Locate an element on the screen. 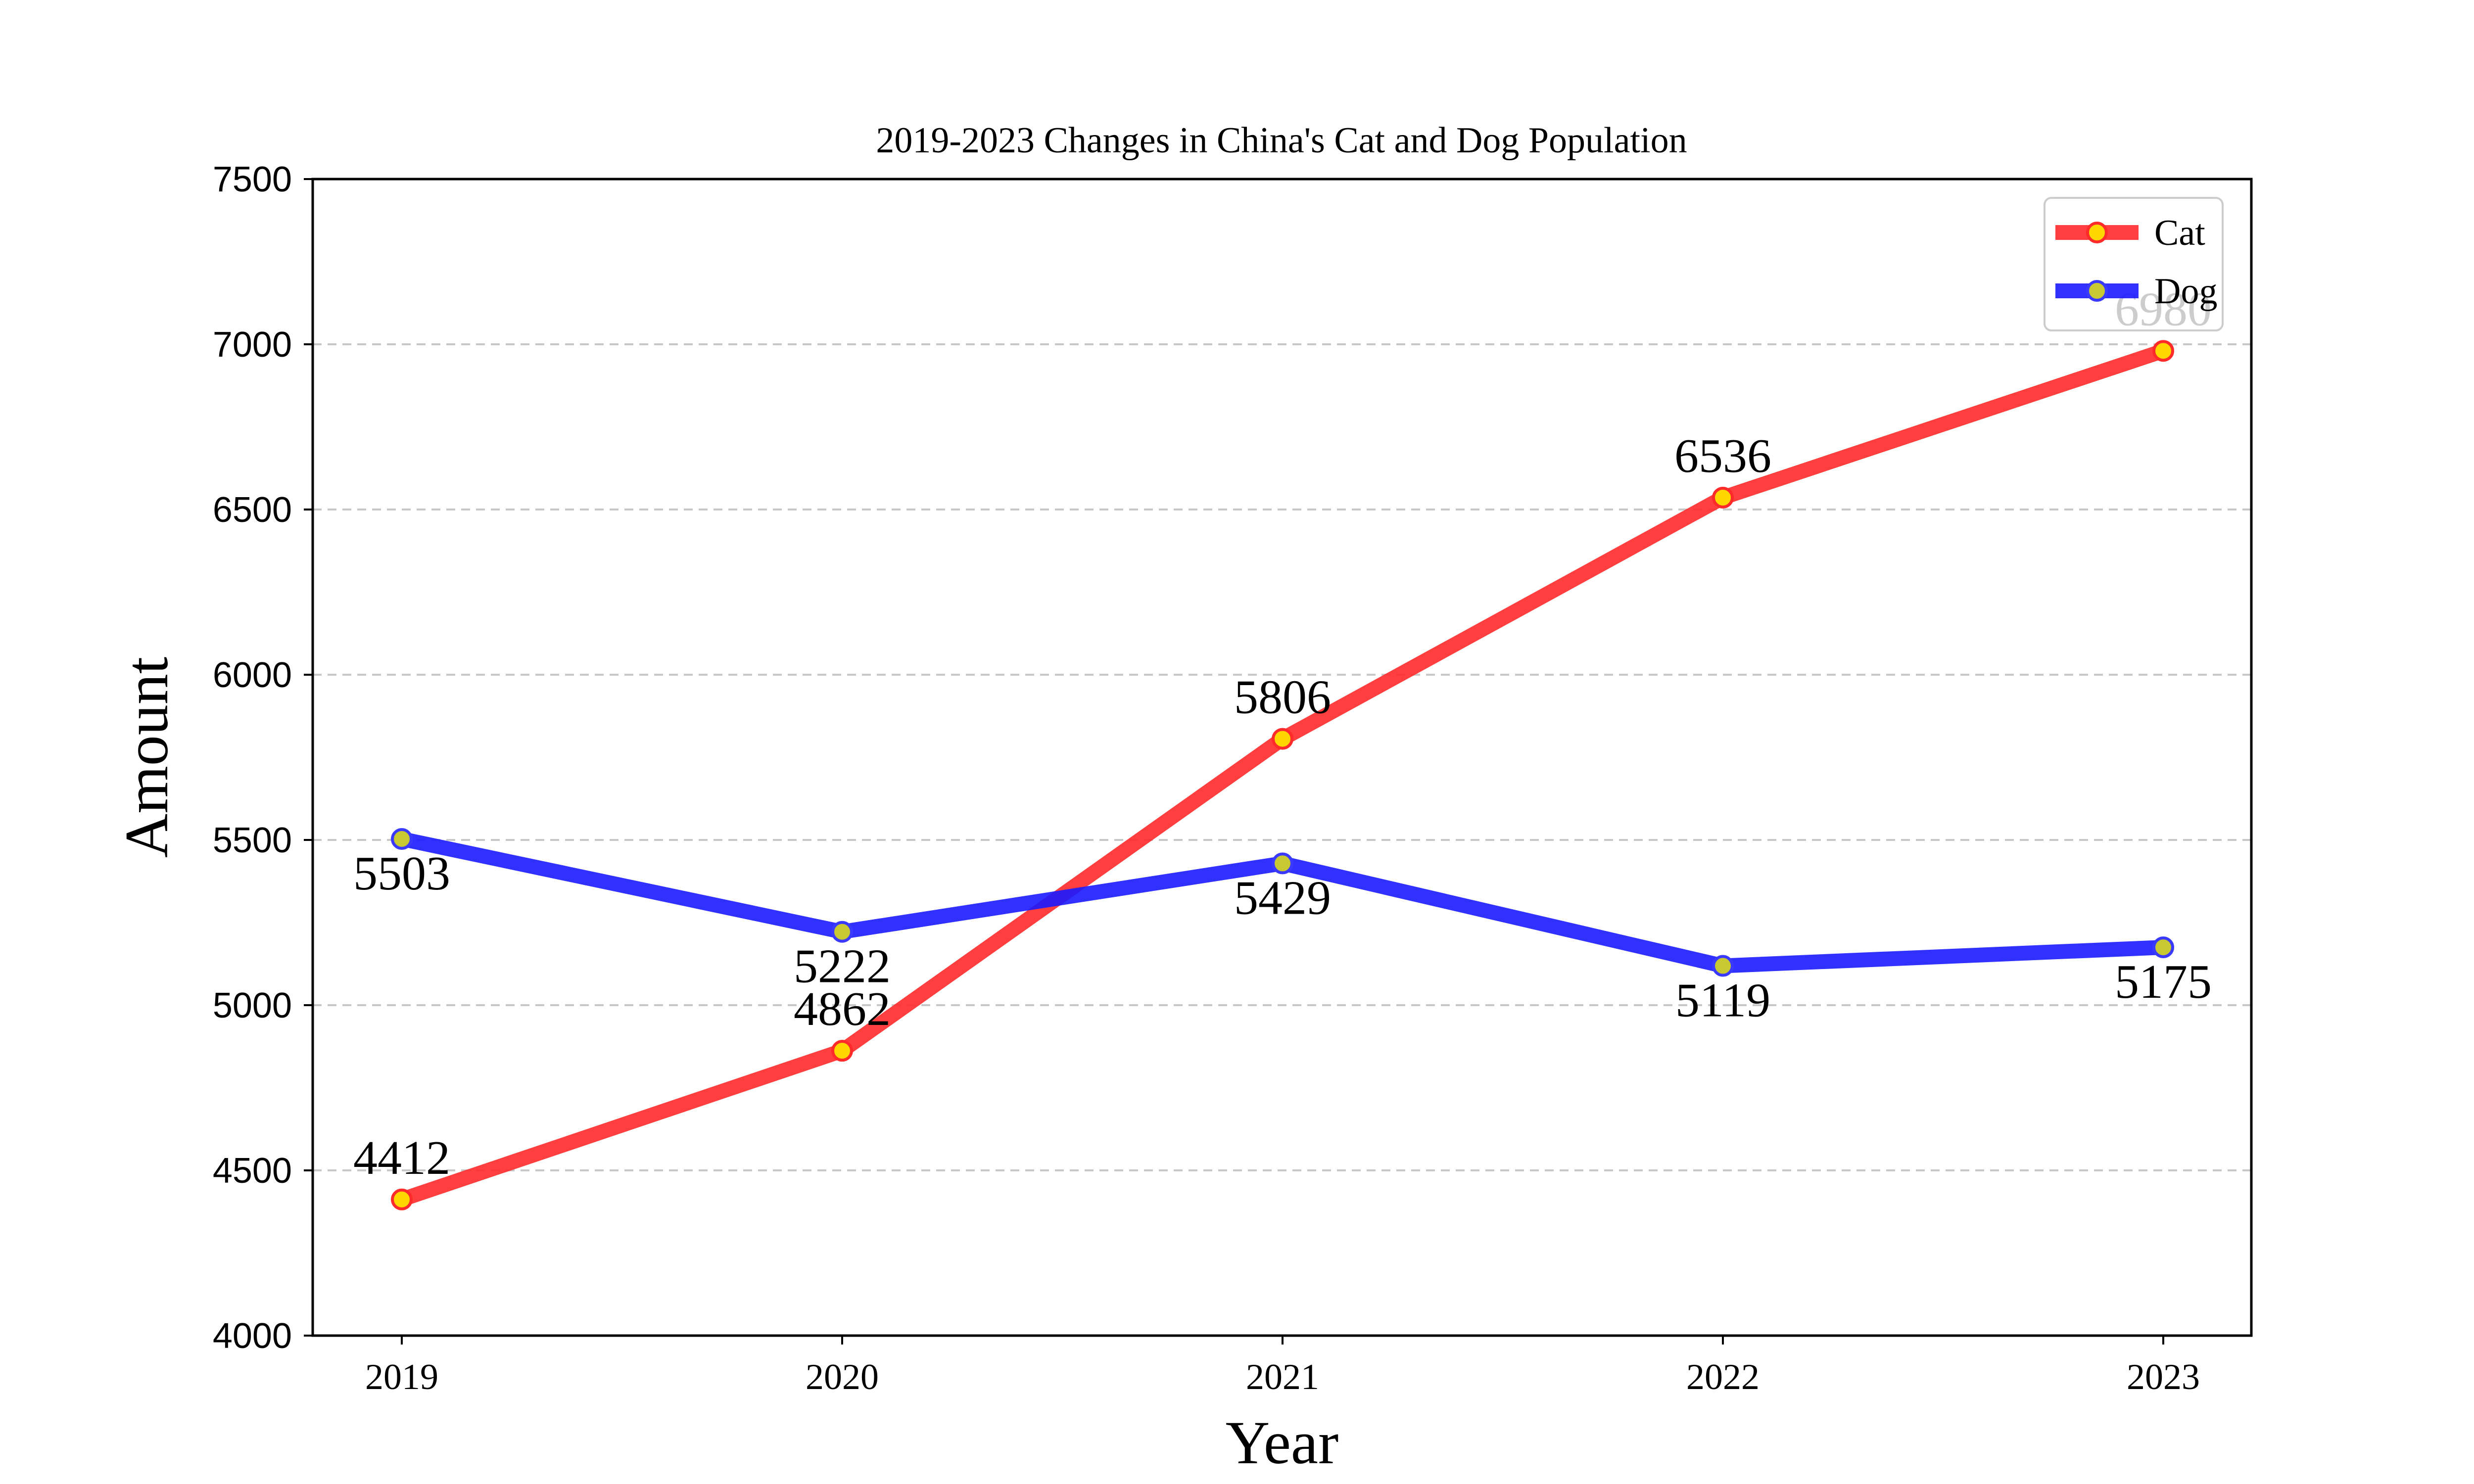 Image resolution: width=2474 pixels, height=1484 pixels. data-label-cat: 5806 is located at coordinates (1282, 697).